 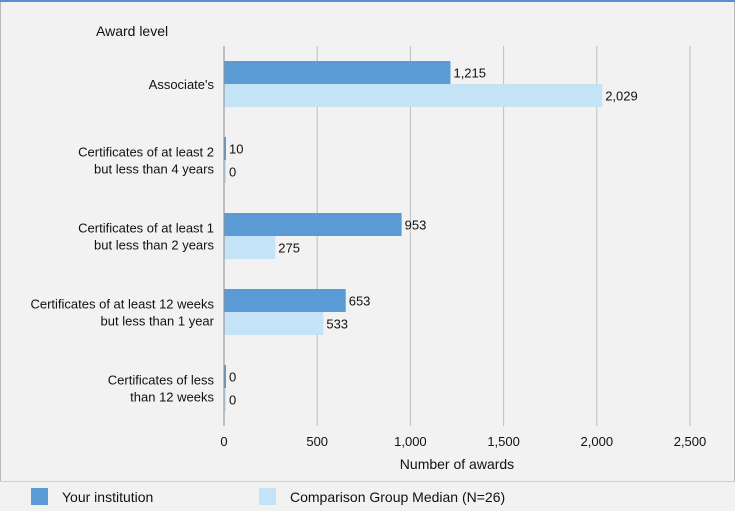 I want to click on bar-value-label: 533, so click(x=337, y=324).